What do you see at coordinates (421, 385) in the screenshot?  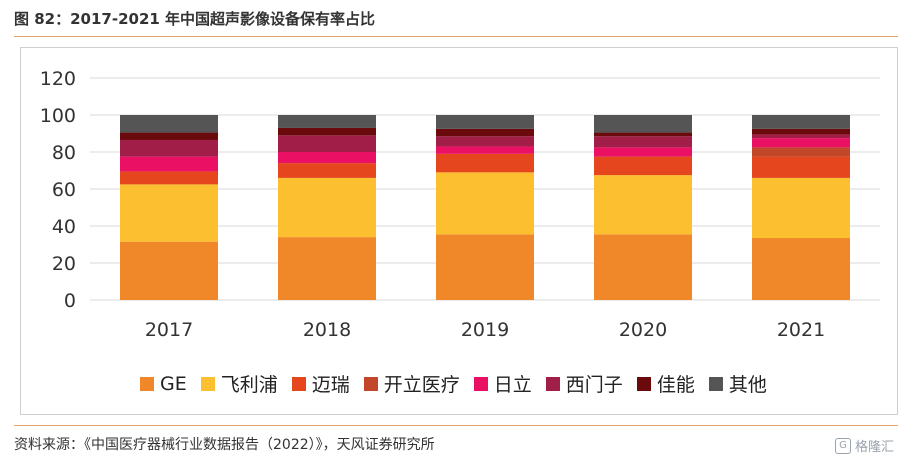 I see `legend-label: 开立医疗` at bounding box center [421, 385].